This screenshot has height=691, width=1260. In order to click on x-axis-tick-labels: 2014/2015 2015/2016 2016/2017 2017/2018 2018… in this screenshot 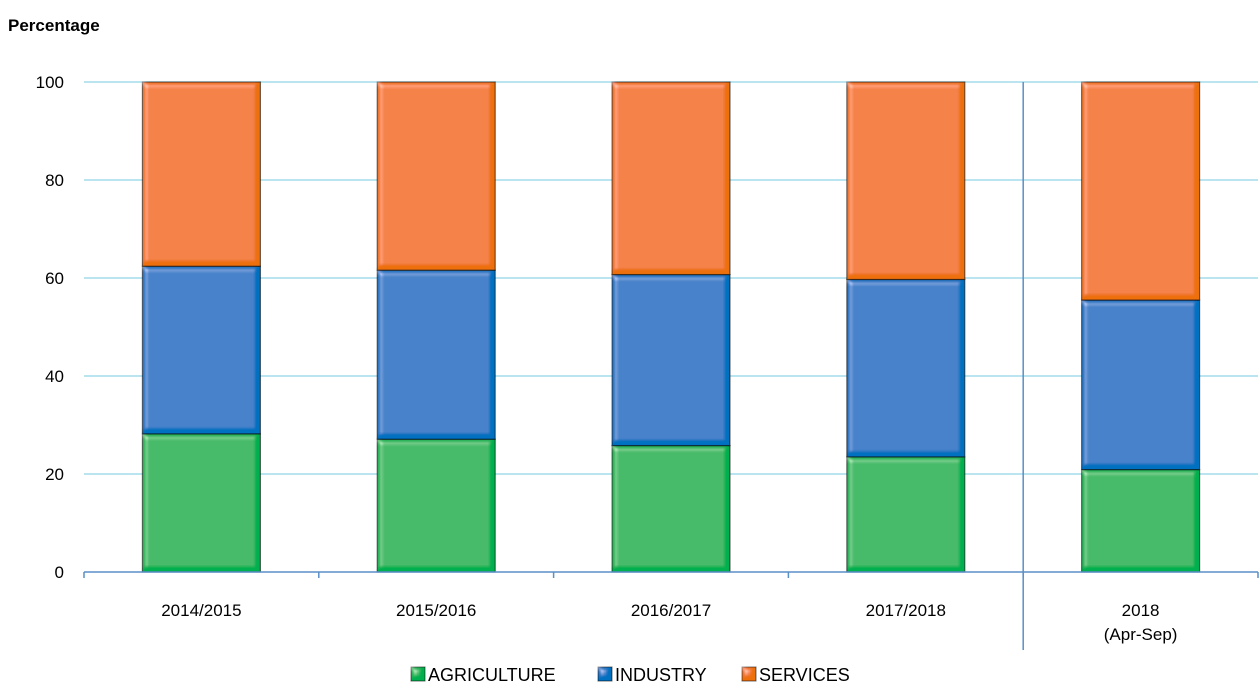, I will do `click(669, 622)`.